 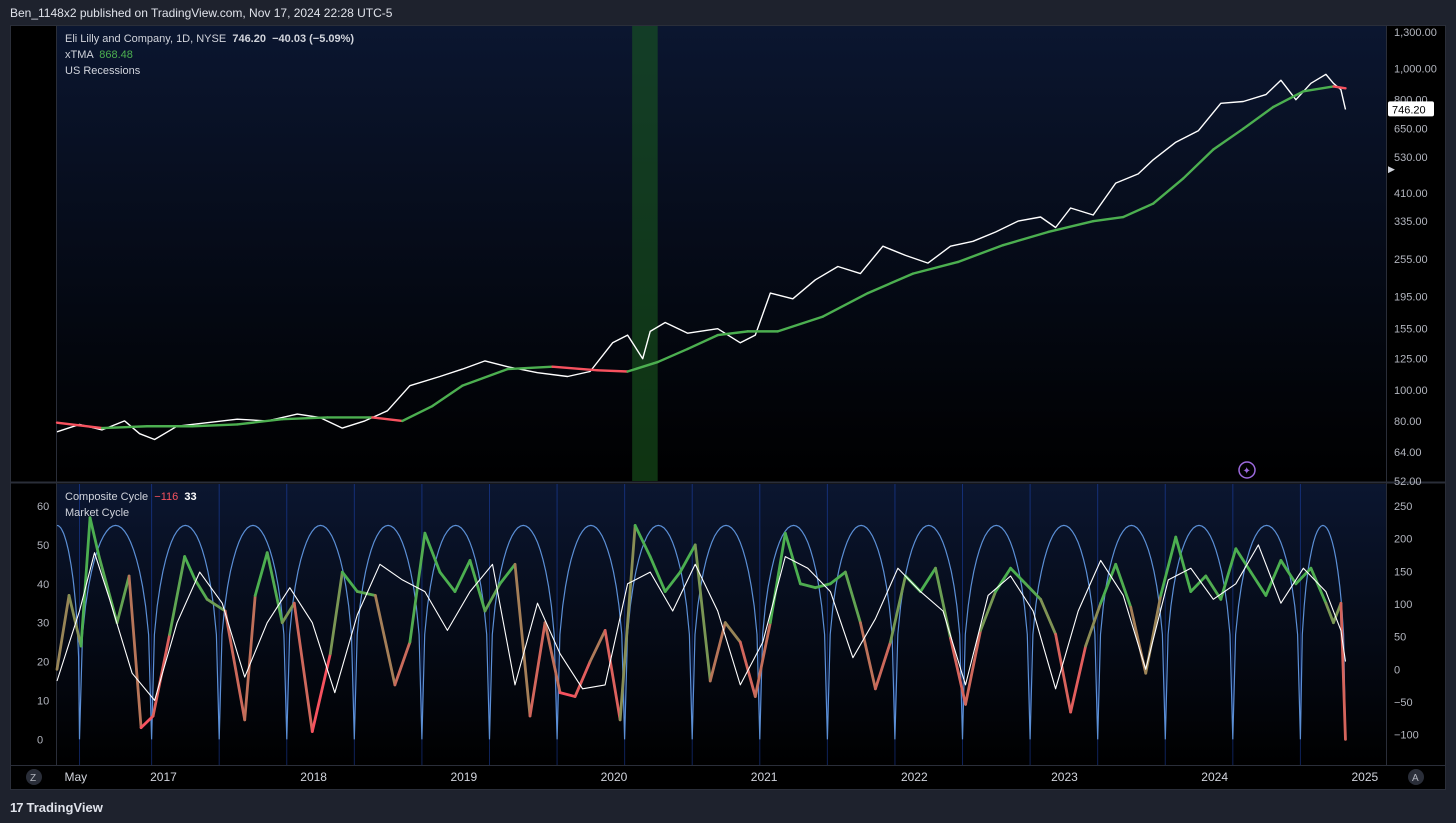 I want to click on price-axis-tick: 335.00, so click(x=1411, y=222).